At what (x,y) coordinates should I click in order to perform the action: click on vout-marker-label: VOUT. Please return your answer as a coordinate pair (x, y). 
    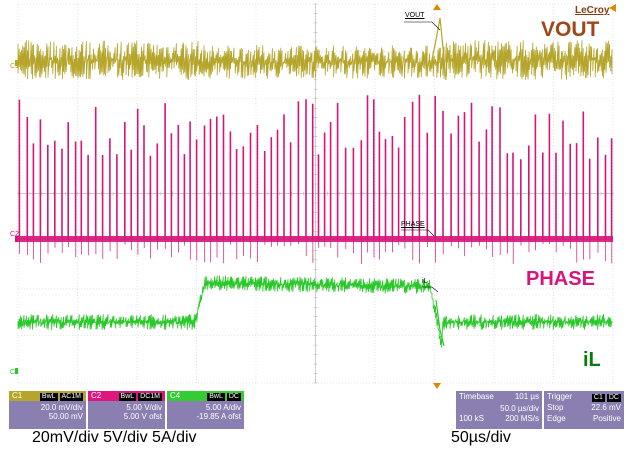
    Looking at the image, I should click on (415, 15).